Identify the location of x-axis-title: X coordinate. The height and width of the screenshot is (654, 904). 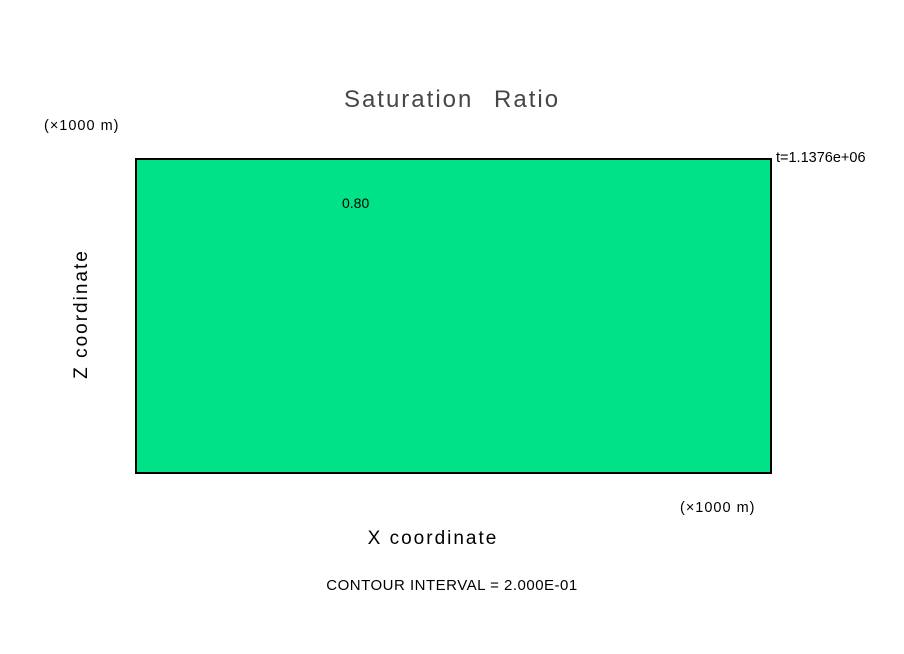
(433, 538).